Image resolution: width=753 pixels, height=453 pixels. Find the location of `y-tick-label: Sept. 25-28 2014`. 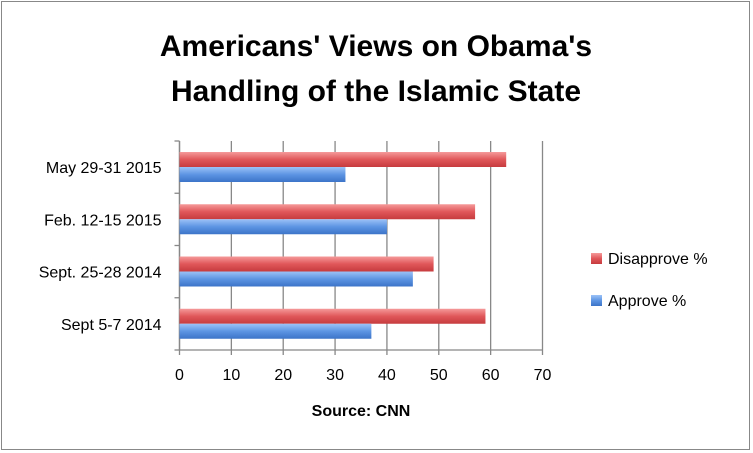

y-tick-label: Sept. 25-28 2014 is located at coordinates (100, 273).